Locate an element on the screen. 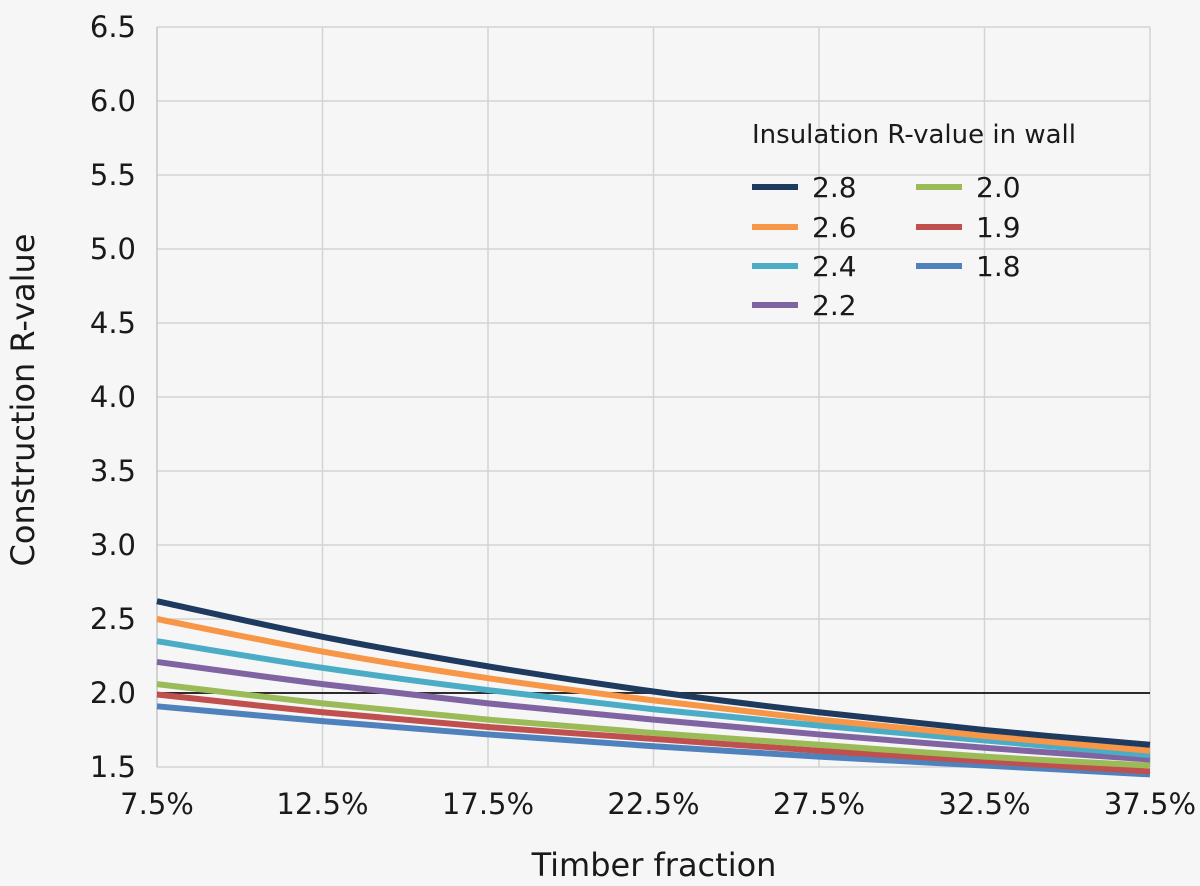 Image resolution: width=1200 pixels, height=886 pixels. x-tick-label: 17.5% is located at coordinates (488, 804).